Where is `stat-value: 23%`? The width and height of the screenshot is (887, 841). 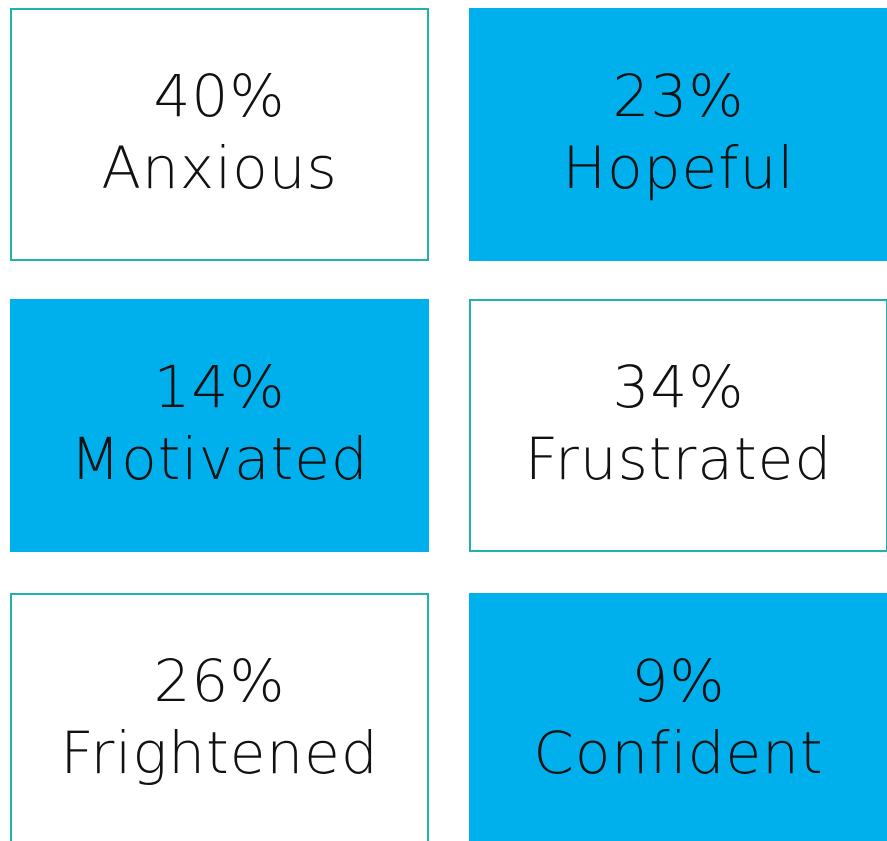
stat-value: 23% is located at coordinates (678, 95).